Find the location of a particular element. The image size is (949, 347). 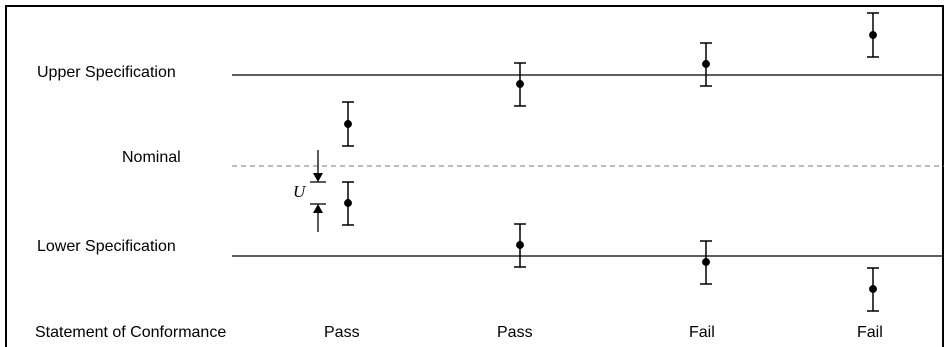

uncertainty-arrow-down is located at coordinates (318, 177).